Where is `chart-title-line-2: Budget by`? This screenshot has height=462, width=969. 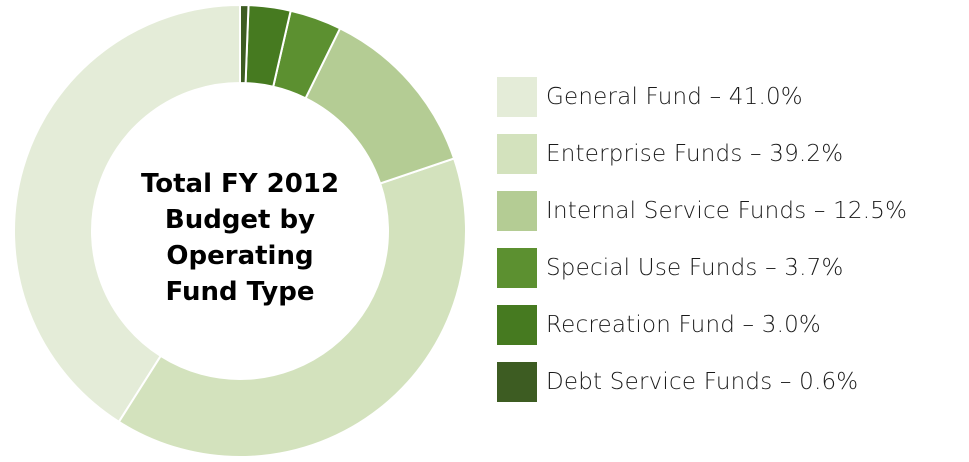
chart-title-line-2: Budget by is located at coordinates (240, 220).